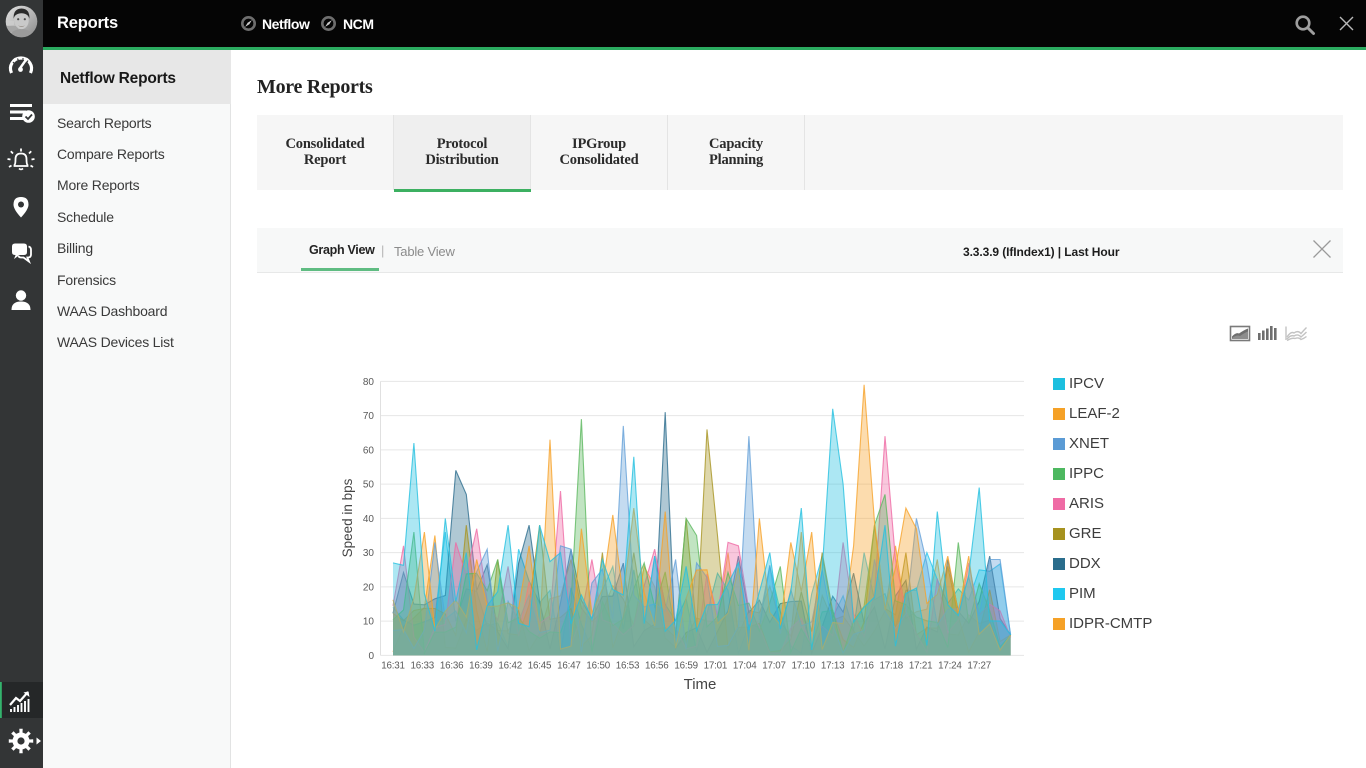 The image size is (1366, 768). Describe the element at coordinates (657, 666) in the screenshot. I see `svg-text: 16:56` at that location.